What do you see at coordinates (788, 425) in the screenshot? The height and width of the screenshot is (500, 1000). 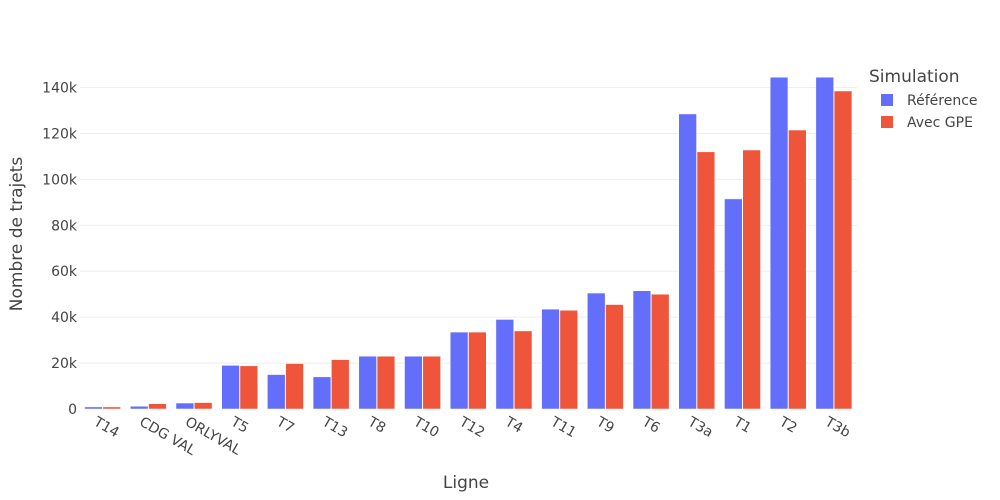 I see `x-tick-label: T2` at bounding box center [788, 425].